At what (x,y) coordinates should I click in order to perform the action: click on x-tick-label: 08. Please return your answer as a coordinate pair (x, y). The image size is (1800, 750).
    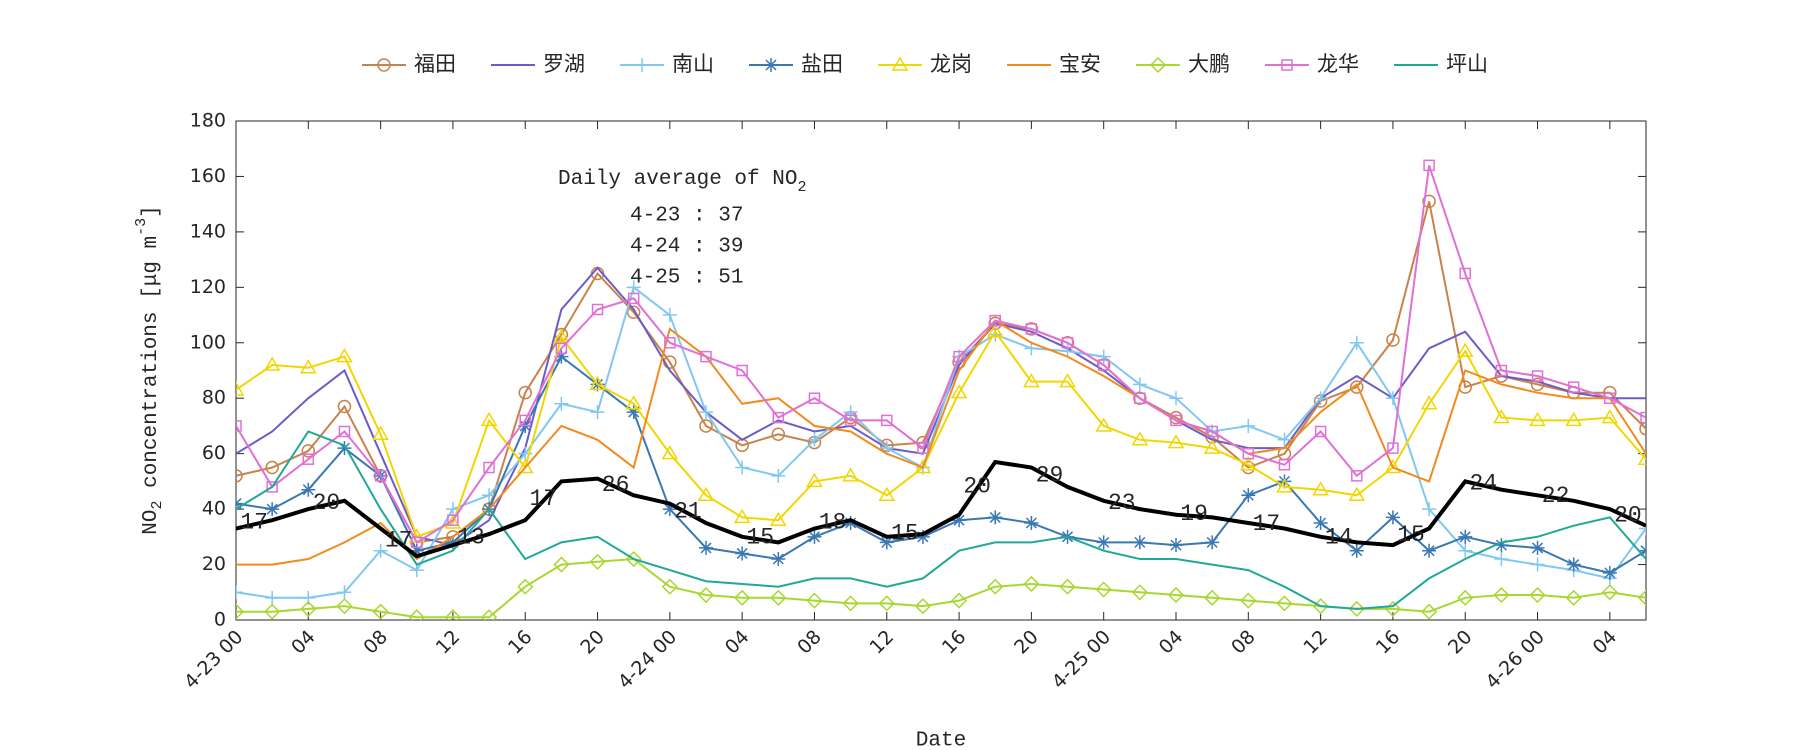
    Looking at the image, I should click on (809, 642).